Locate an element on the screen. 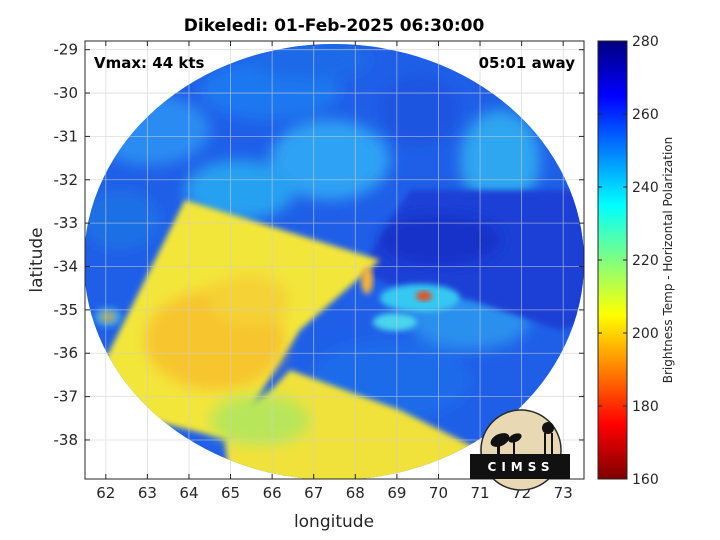 The width and height of the screenshot is (720, 540). y-tick-label: -31 is located at coordinates (66, 136).